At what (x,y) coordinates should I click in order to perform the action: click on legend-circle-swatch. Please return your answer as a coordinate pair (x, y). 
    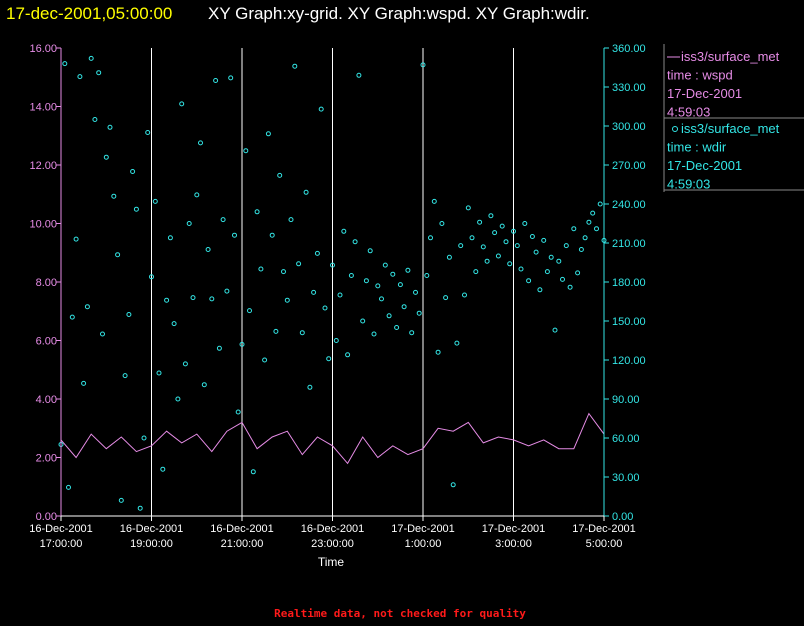
    Looking at the image, I should click on (675, 129).